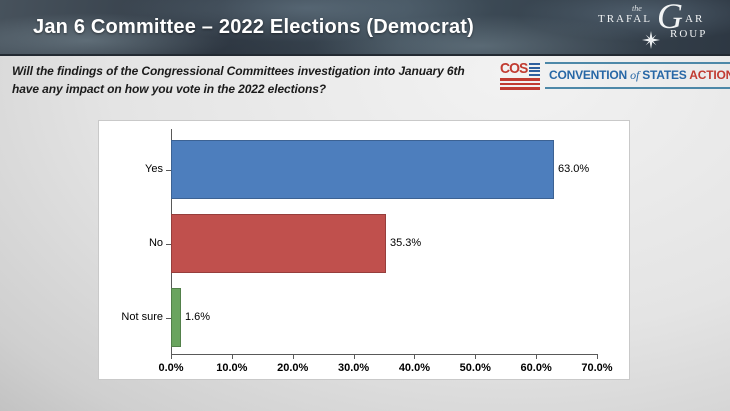  Describe the element at coordinates (475, 368) in the screenshot. I see `x-tick-label: 50.0%` at that location.